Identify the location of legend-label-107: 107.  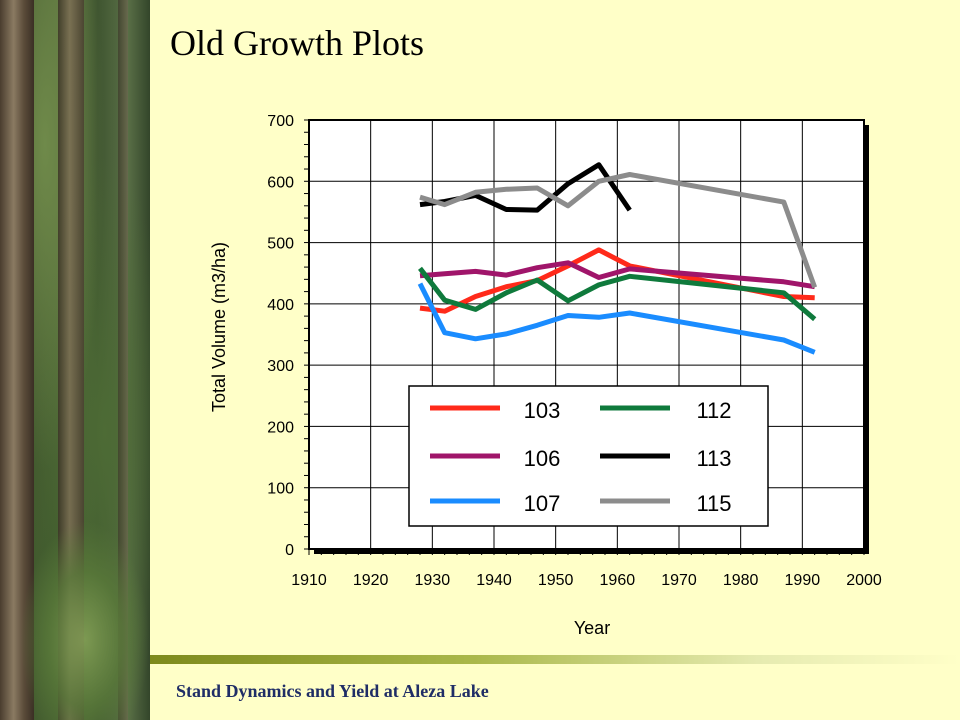
(542, 503).